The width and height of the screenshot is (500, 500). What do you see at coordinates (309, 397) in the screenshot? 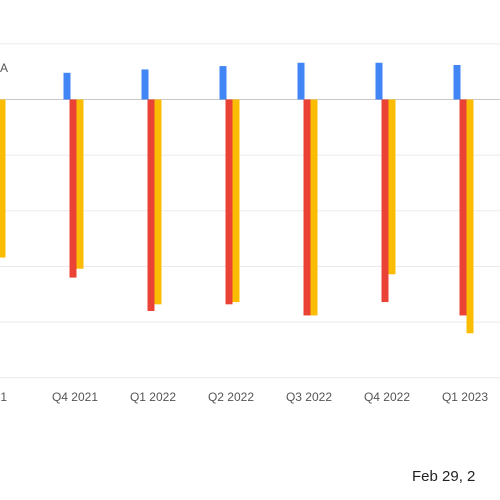
I see `x-tick-label: Q3 2022` at bounding box center [309, 397].